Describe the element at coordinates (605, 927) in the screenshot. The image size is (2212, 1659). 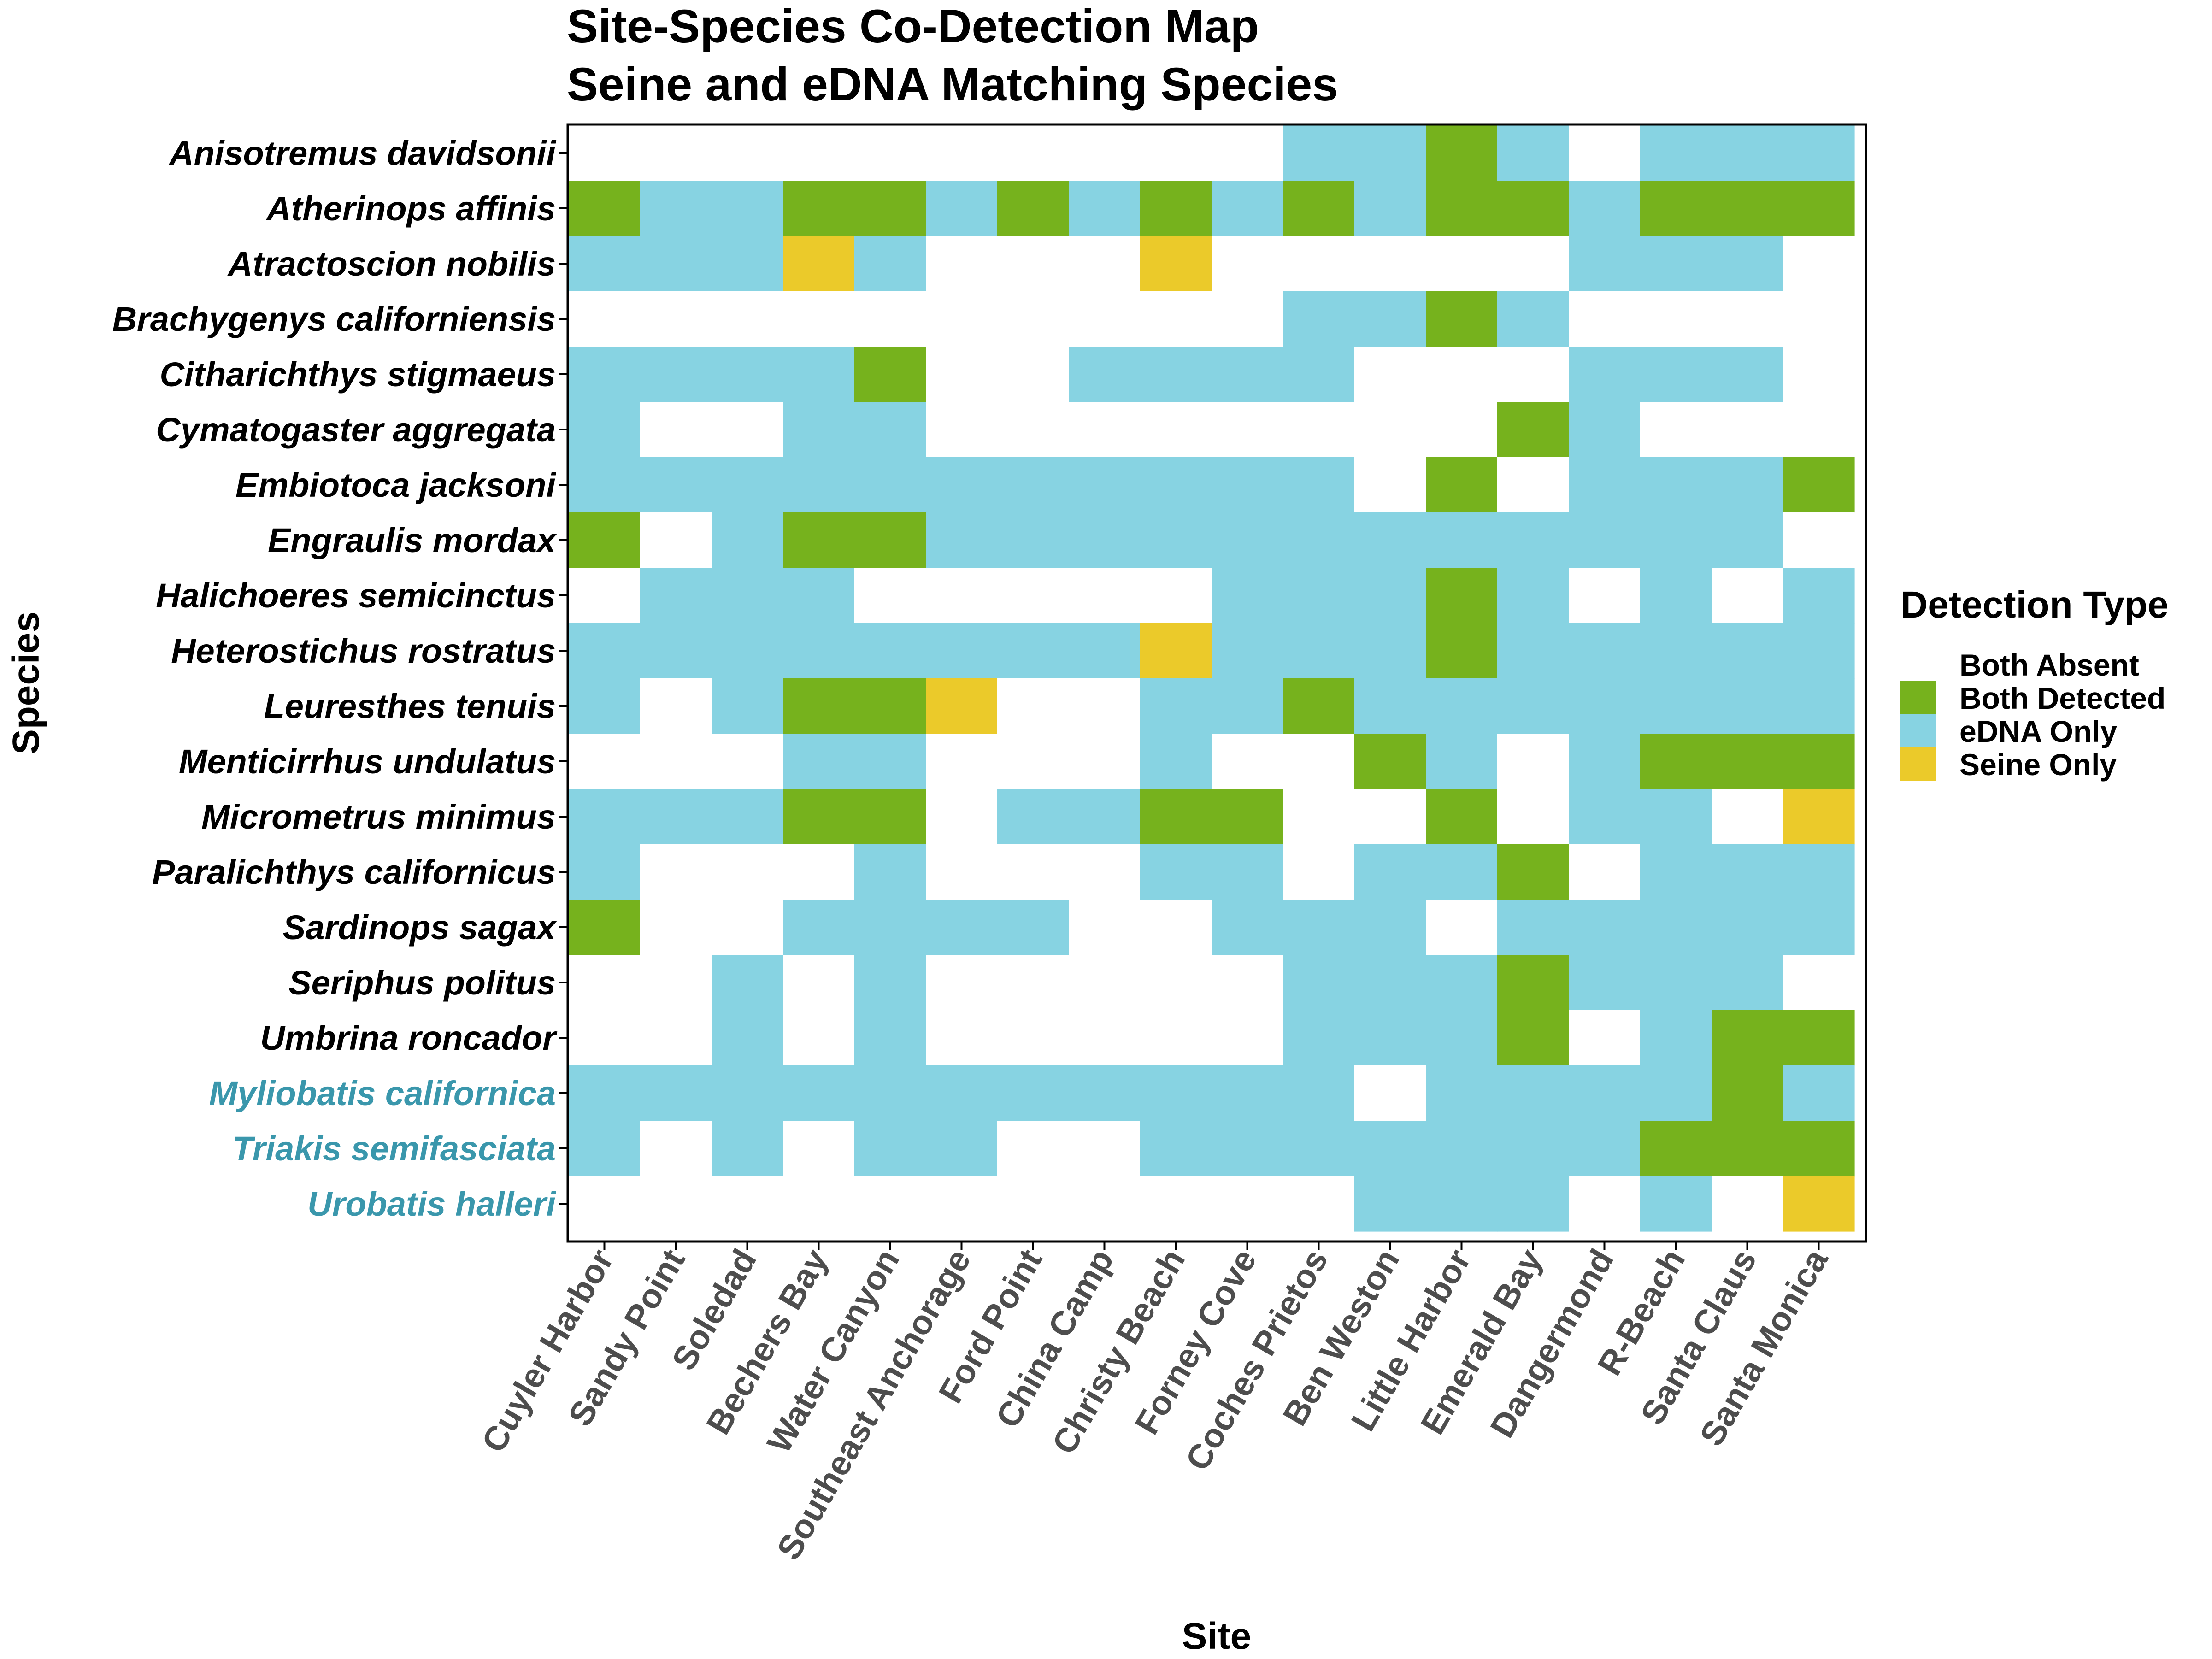
I see `cell-sardinops-sagax-cuyler-harbor` at that location.